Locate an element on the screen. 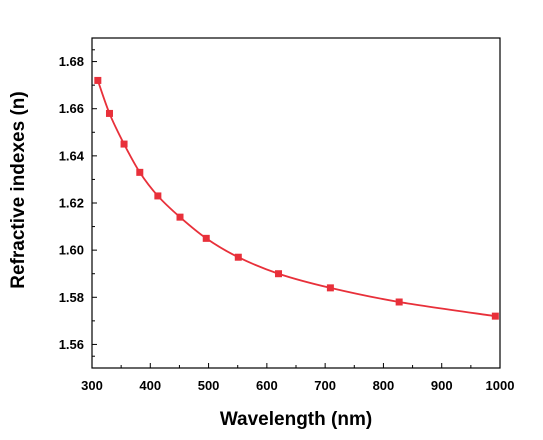 The image size is (543, 440). y-tick-label: 1.58 is located at coordinates (71, 297).